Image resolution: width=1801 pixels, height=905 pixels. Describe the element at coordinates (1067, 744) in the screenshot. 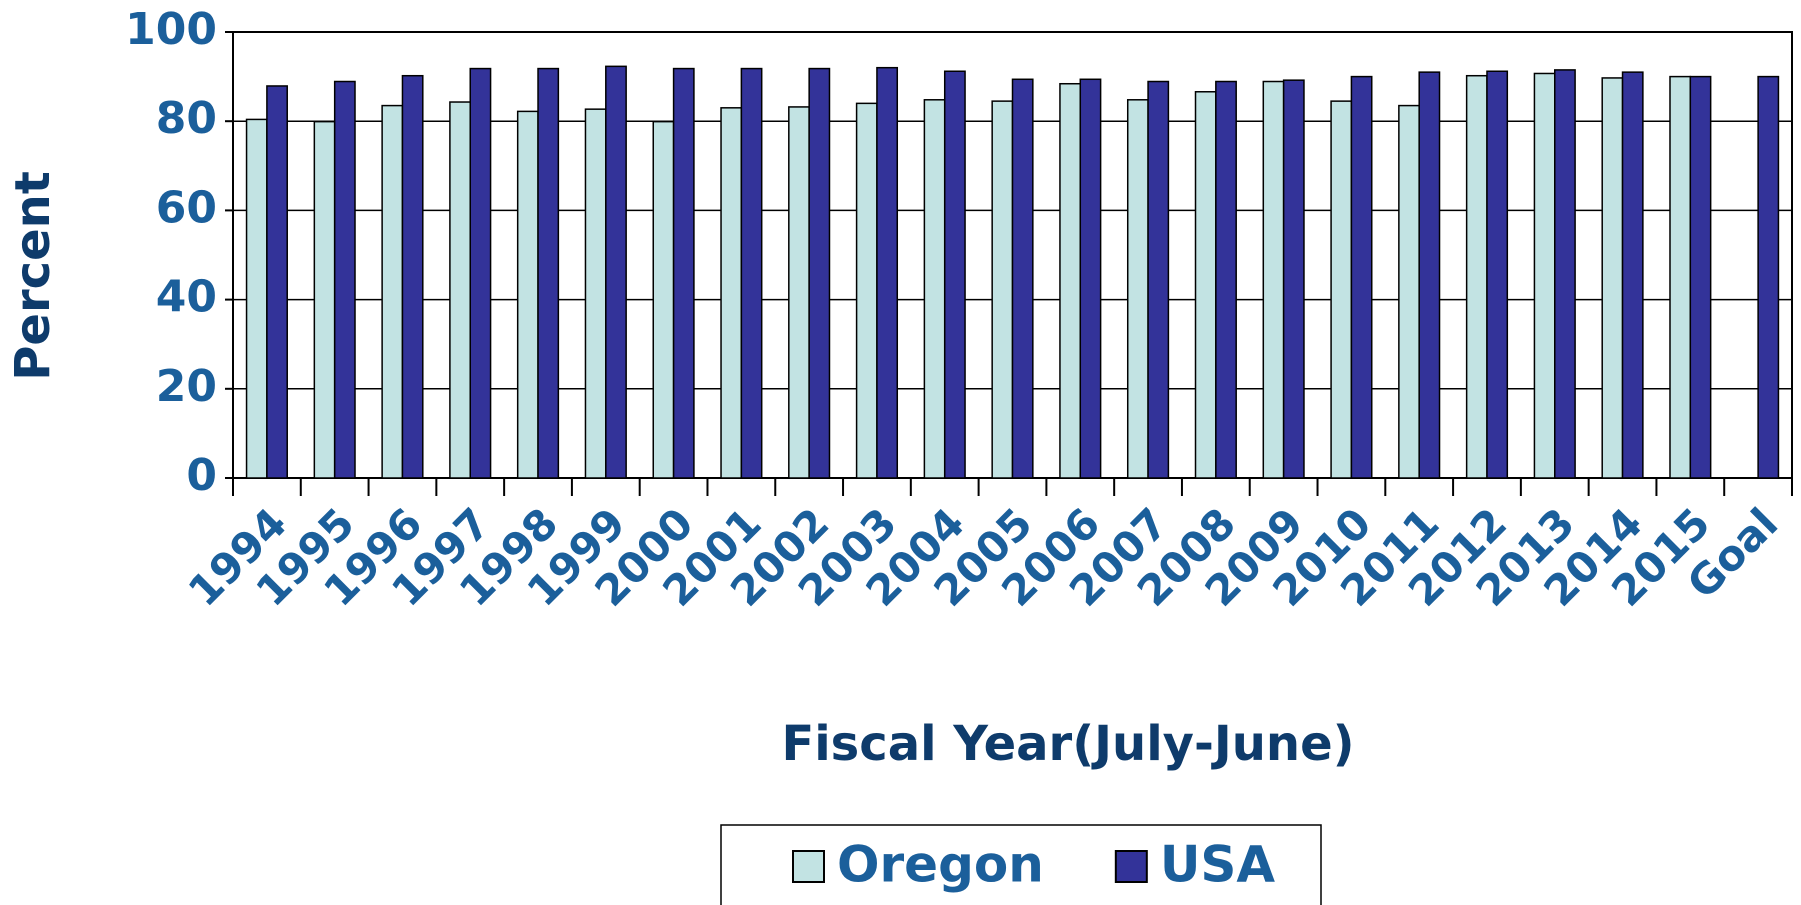

I see `x-axis-title: Fiscal Year(July-June)` at that location.